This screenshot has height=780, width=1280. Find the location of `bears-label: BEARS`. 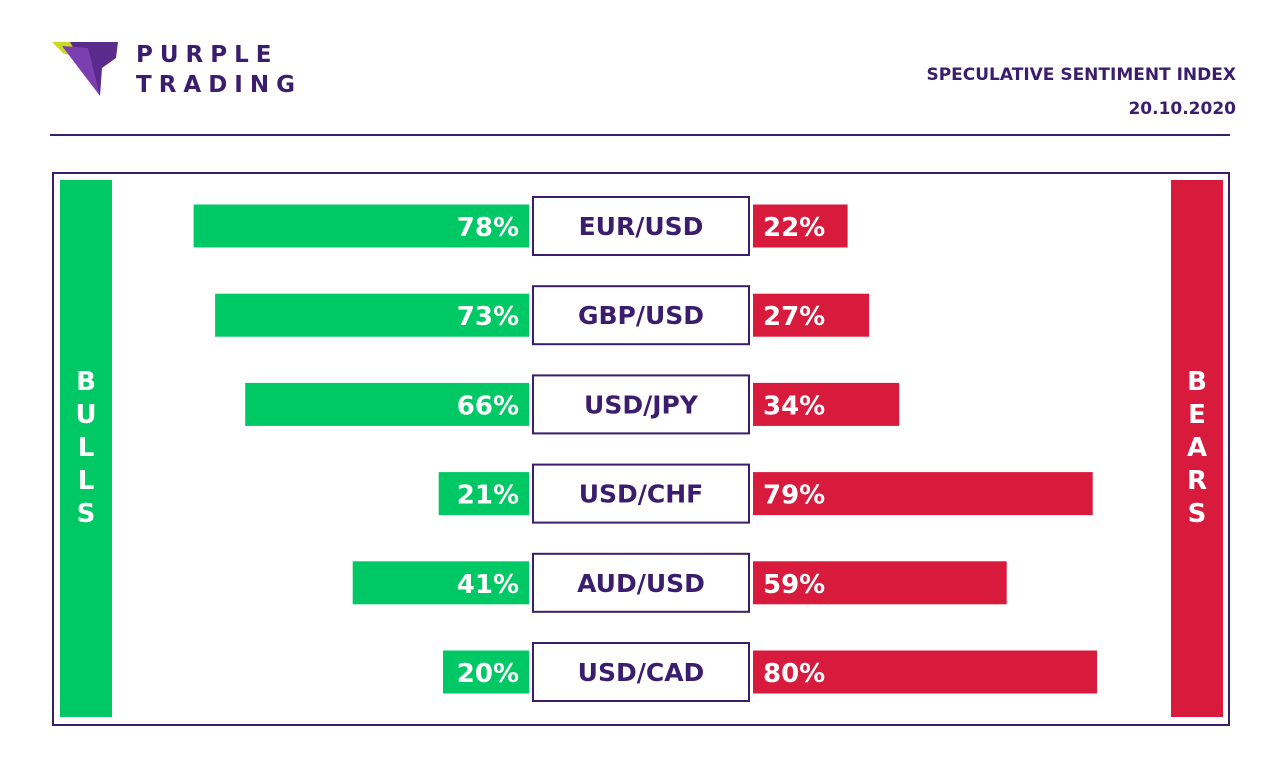

bears-label: BEARS is located at coordinates (1197, 448).